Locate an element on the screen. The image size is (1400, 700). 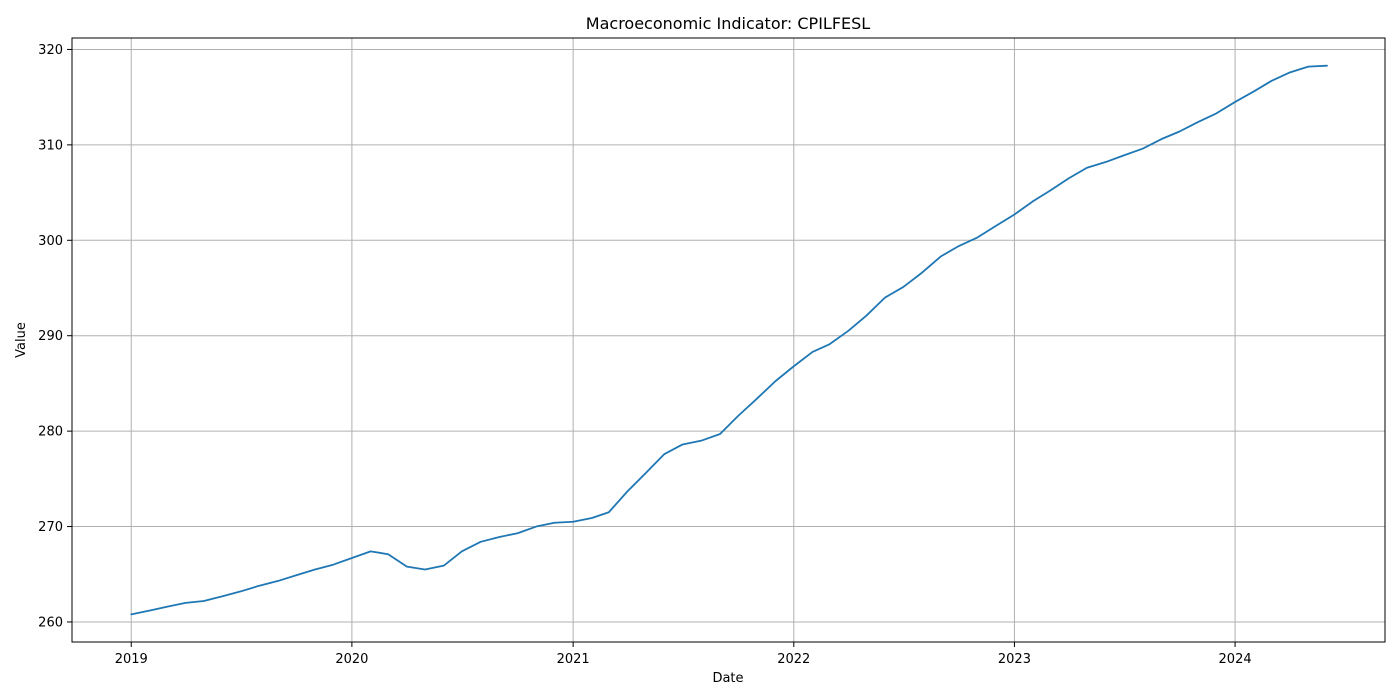
y-tick-label: 260 is located at coordinates (50, 622).